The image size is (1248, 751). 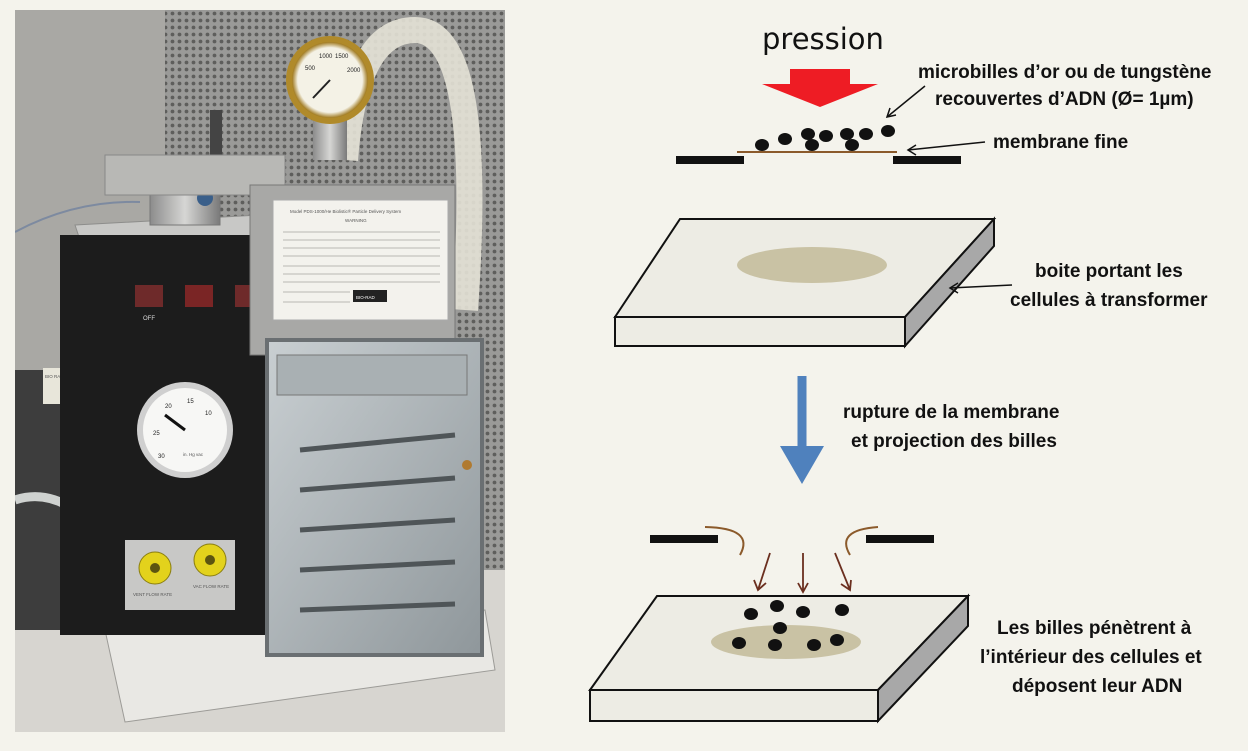 What do you see at coordinates (927, 160) in the screenshot?
I see `holder-right` at bounding box center [927, 160].